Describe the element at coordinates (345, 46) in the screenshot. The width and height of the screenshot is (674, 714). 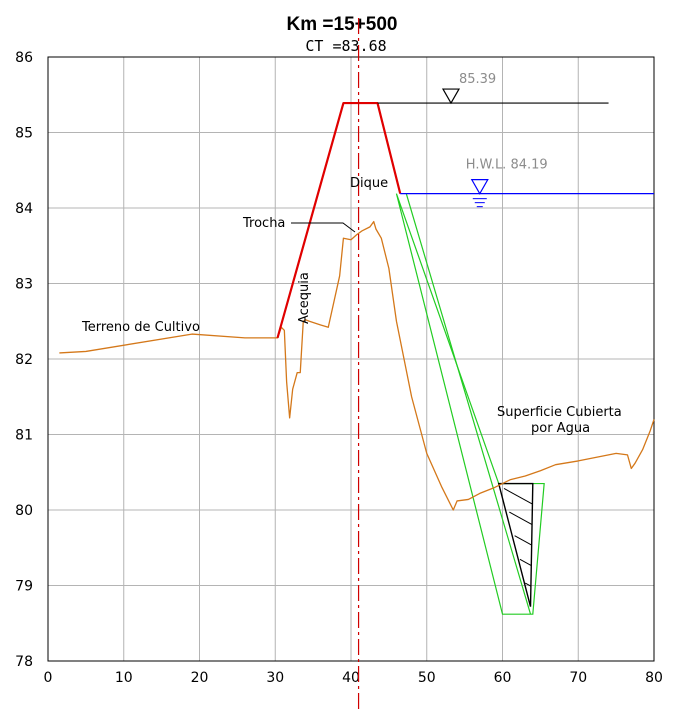
I see `section-subtitle: CT =83.68` at that location.